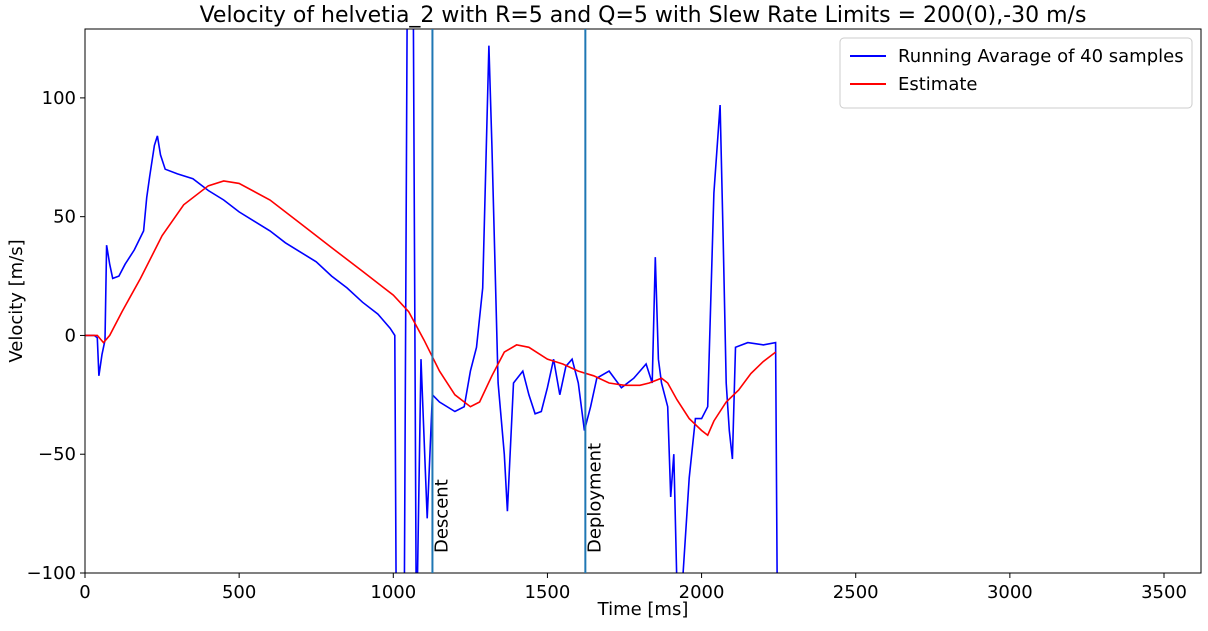  Describe the element at coordinates (702, 592) in the screenshot. I see `x-tick-label: 2000` at that location.